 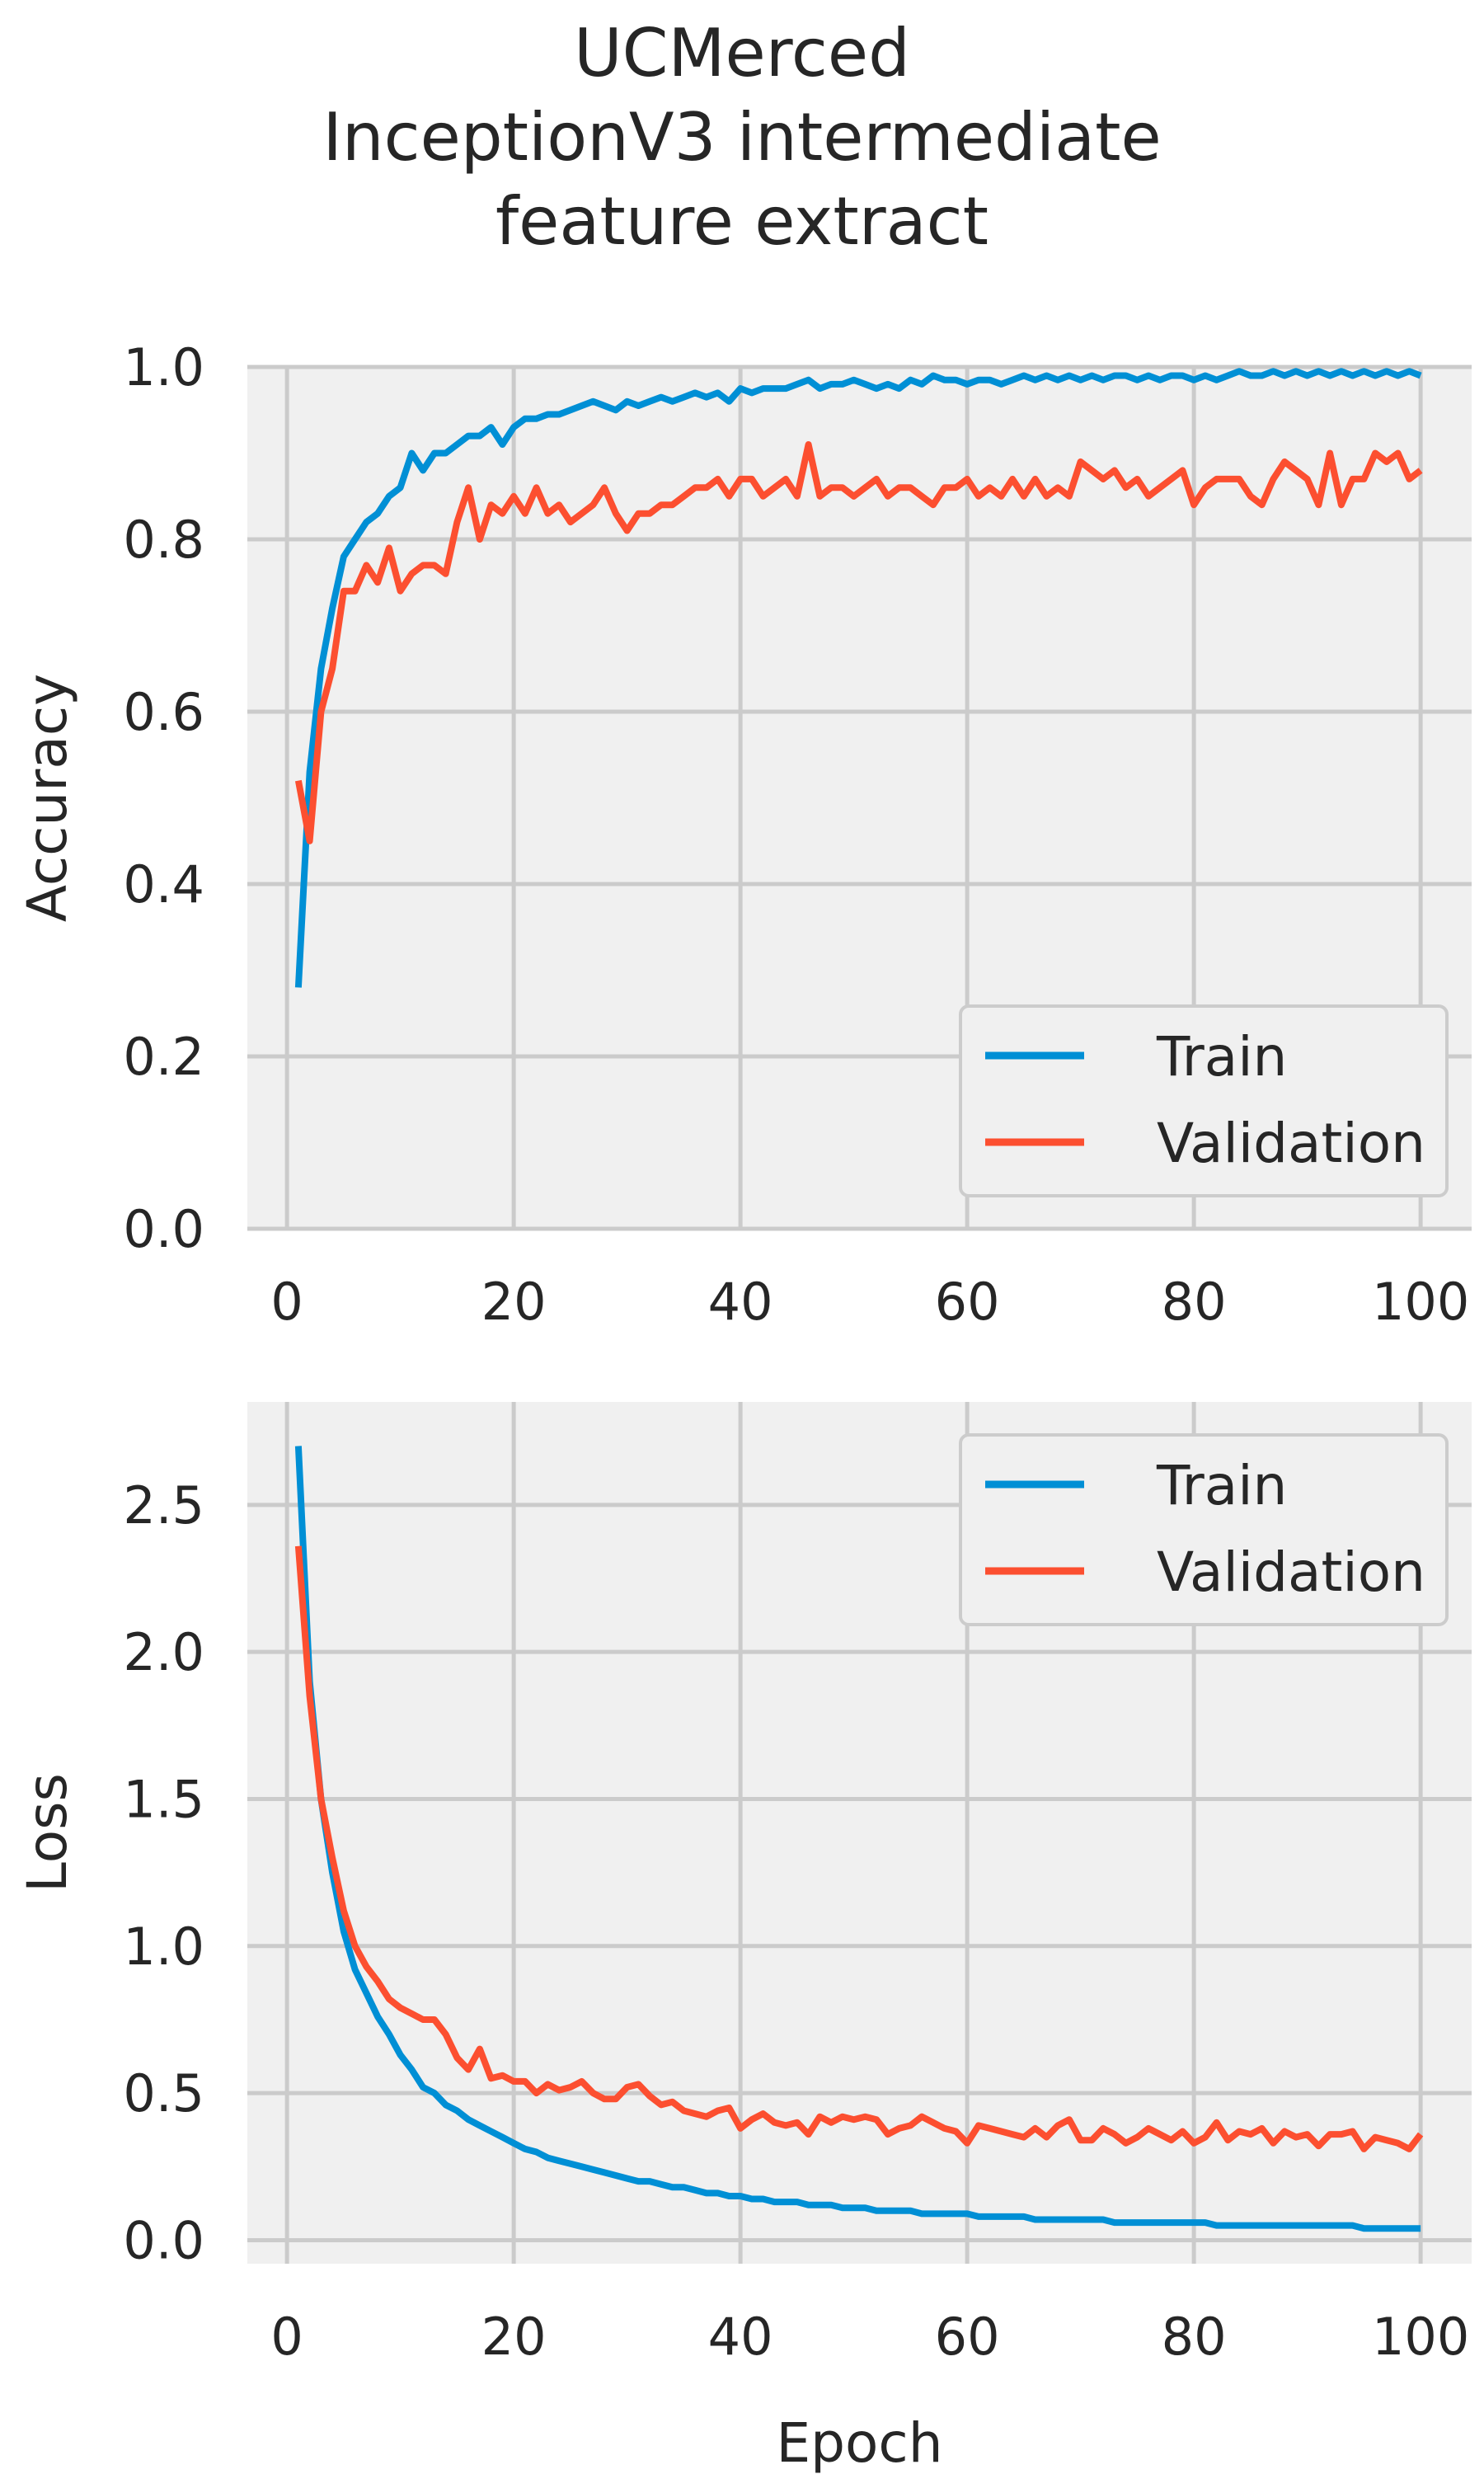 I want to click on accuracy-ytick-label: 0.4, so click(x=163, y=884).